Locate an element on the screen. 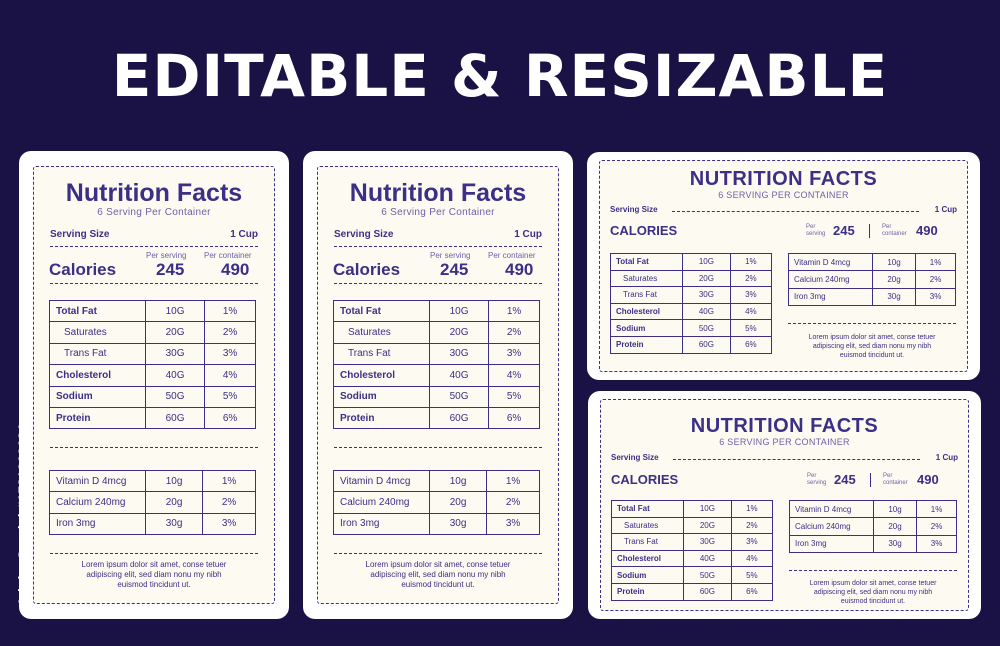 The image size is (1000, 646). nutrient-amount: 60G is located at coordinates (459, 418).